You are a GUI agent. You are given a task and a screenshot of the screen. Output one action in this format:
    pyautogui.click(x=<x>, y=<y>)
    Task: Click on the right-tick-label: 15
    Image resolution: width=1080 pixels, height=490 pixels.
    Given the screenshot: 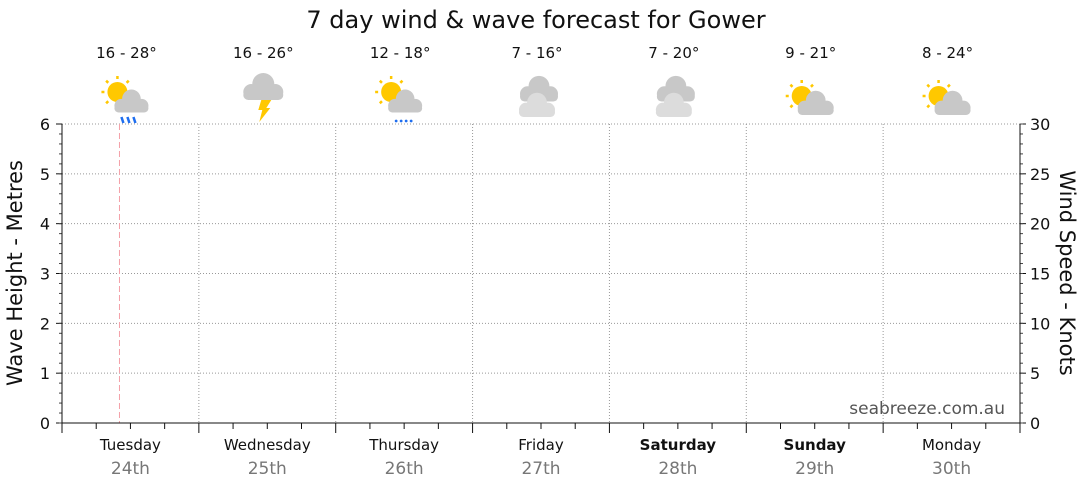 What is the action you would take?
    pyautogui.click(x=1040, y=274)
    